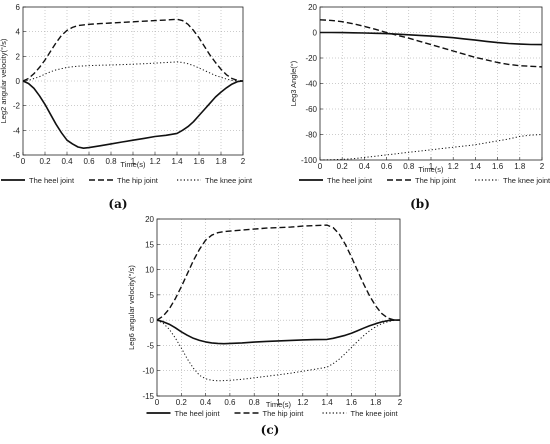 This screenshot has width=550, height=444. What do you see at coordinates (149, 244) in the screenshot?
I see `y-tick-label: 15` at bounding box center [149, 244].